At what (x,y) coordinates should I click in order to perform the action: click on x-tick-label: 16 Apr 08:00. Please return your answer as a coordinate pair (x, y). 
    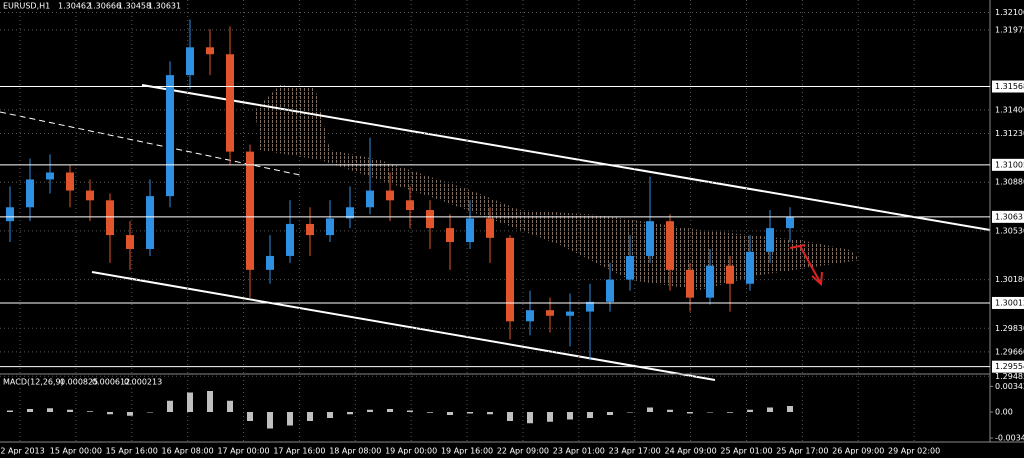
    Looking at the image, I should click on (188, 451).